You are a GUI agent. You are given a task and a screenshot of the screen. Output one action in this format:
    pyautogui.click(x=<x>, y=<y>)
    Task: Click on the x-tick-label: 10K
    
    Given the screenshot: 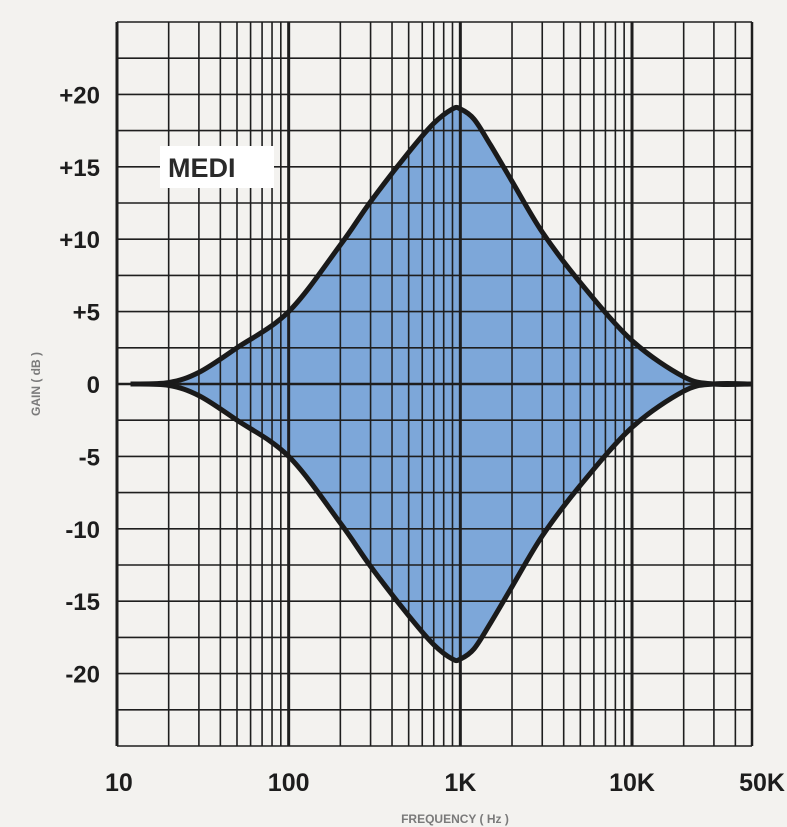 What is the action you would take?
    pyautogui.click(x=632, y=783)
    